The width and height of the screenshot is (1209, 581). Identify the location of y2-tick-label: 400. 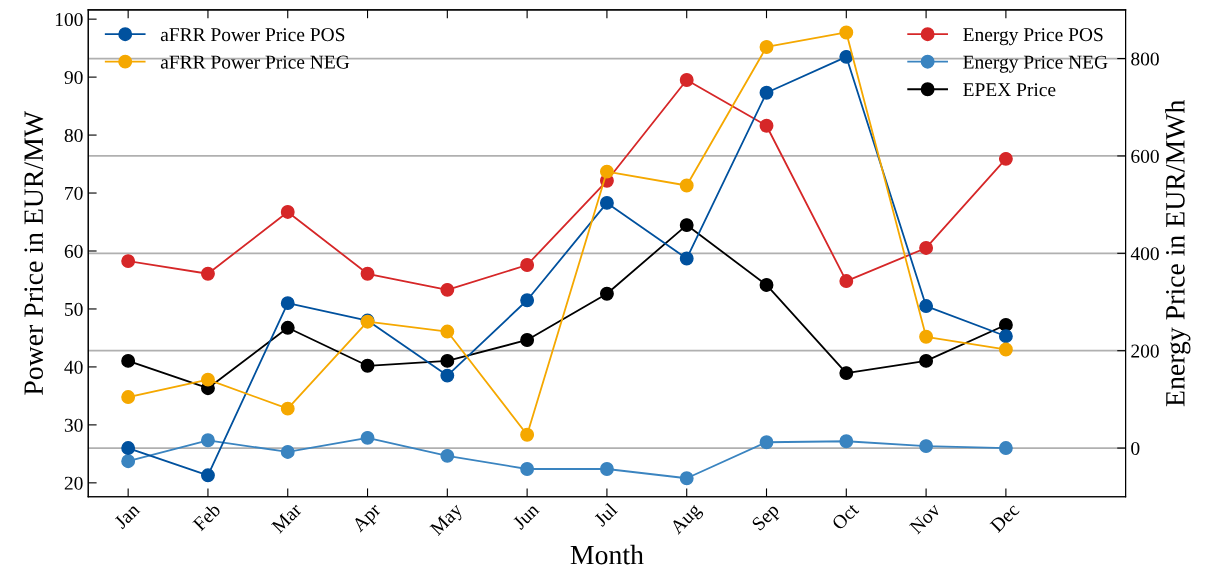
(1144, 254).